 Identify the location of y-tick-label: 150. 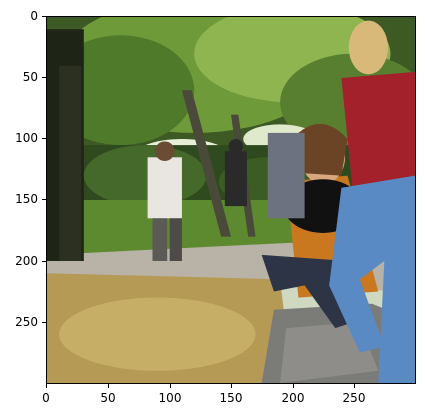
(26, 199).